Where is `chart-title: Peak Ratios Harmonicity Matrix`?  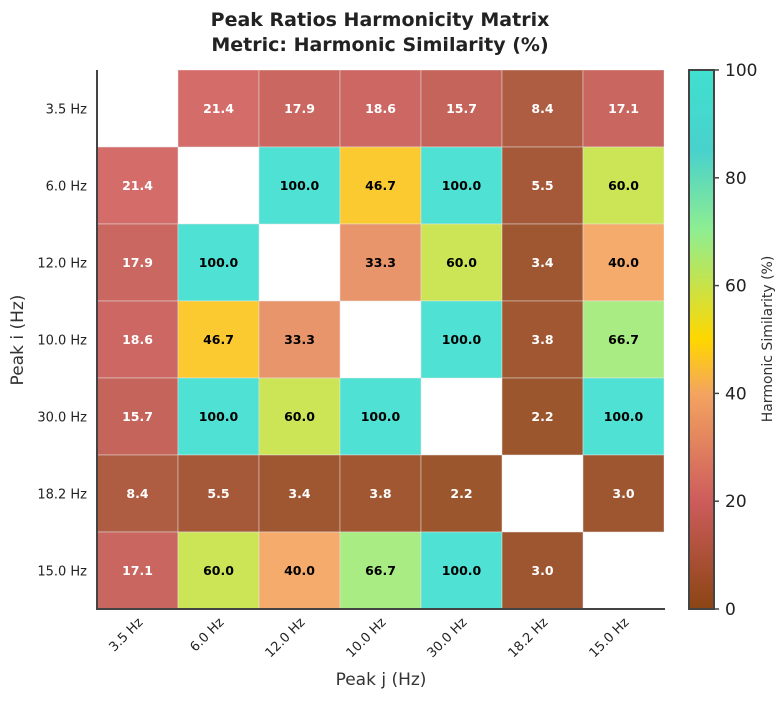
chart-title: Peak Ratios Harmonicity Matrix is located at coordinates (380, 20).